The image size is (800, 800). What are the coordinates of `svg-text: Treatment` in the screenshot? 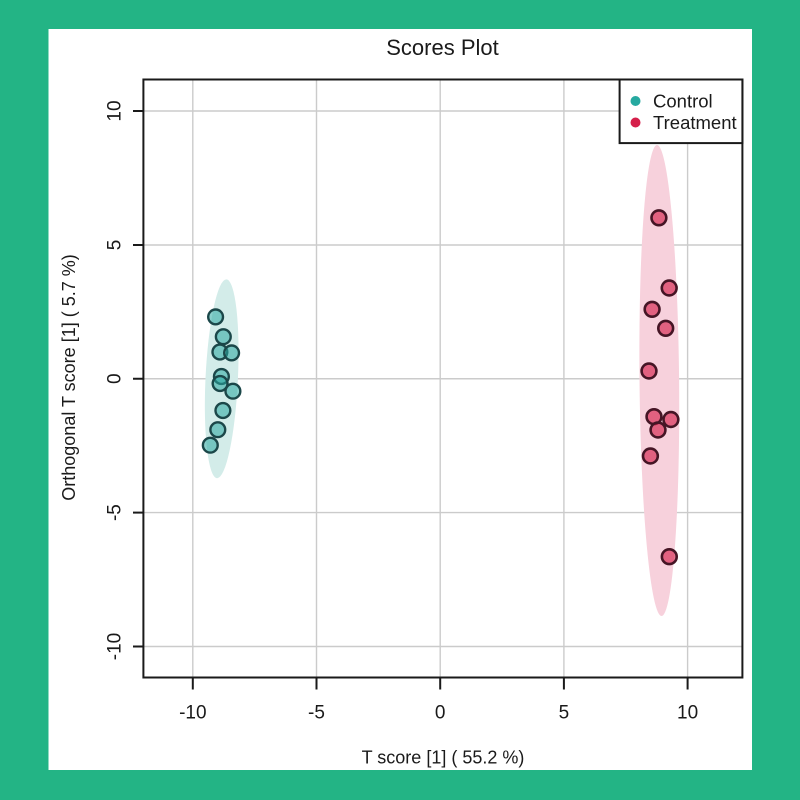 It's located at (695, 122).